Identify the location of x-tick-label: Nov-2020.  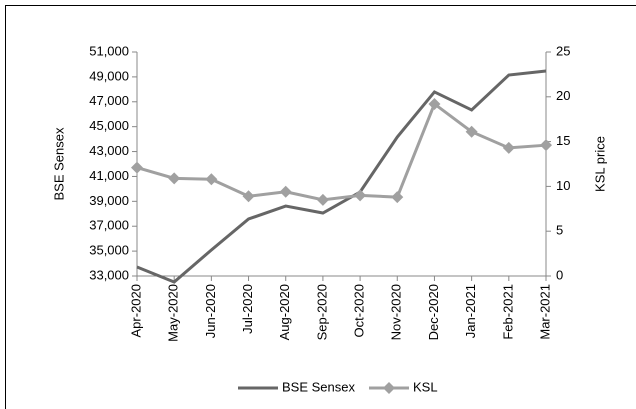
(396, 312).